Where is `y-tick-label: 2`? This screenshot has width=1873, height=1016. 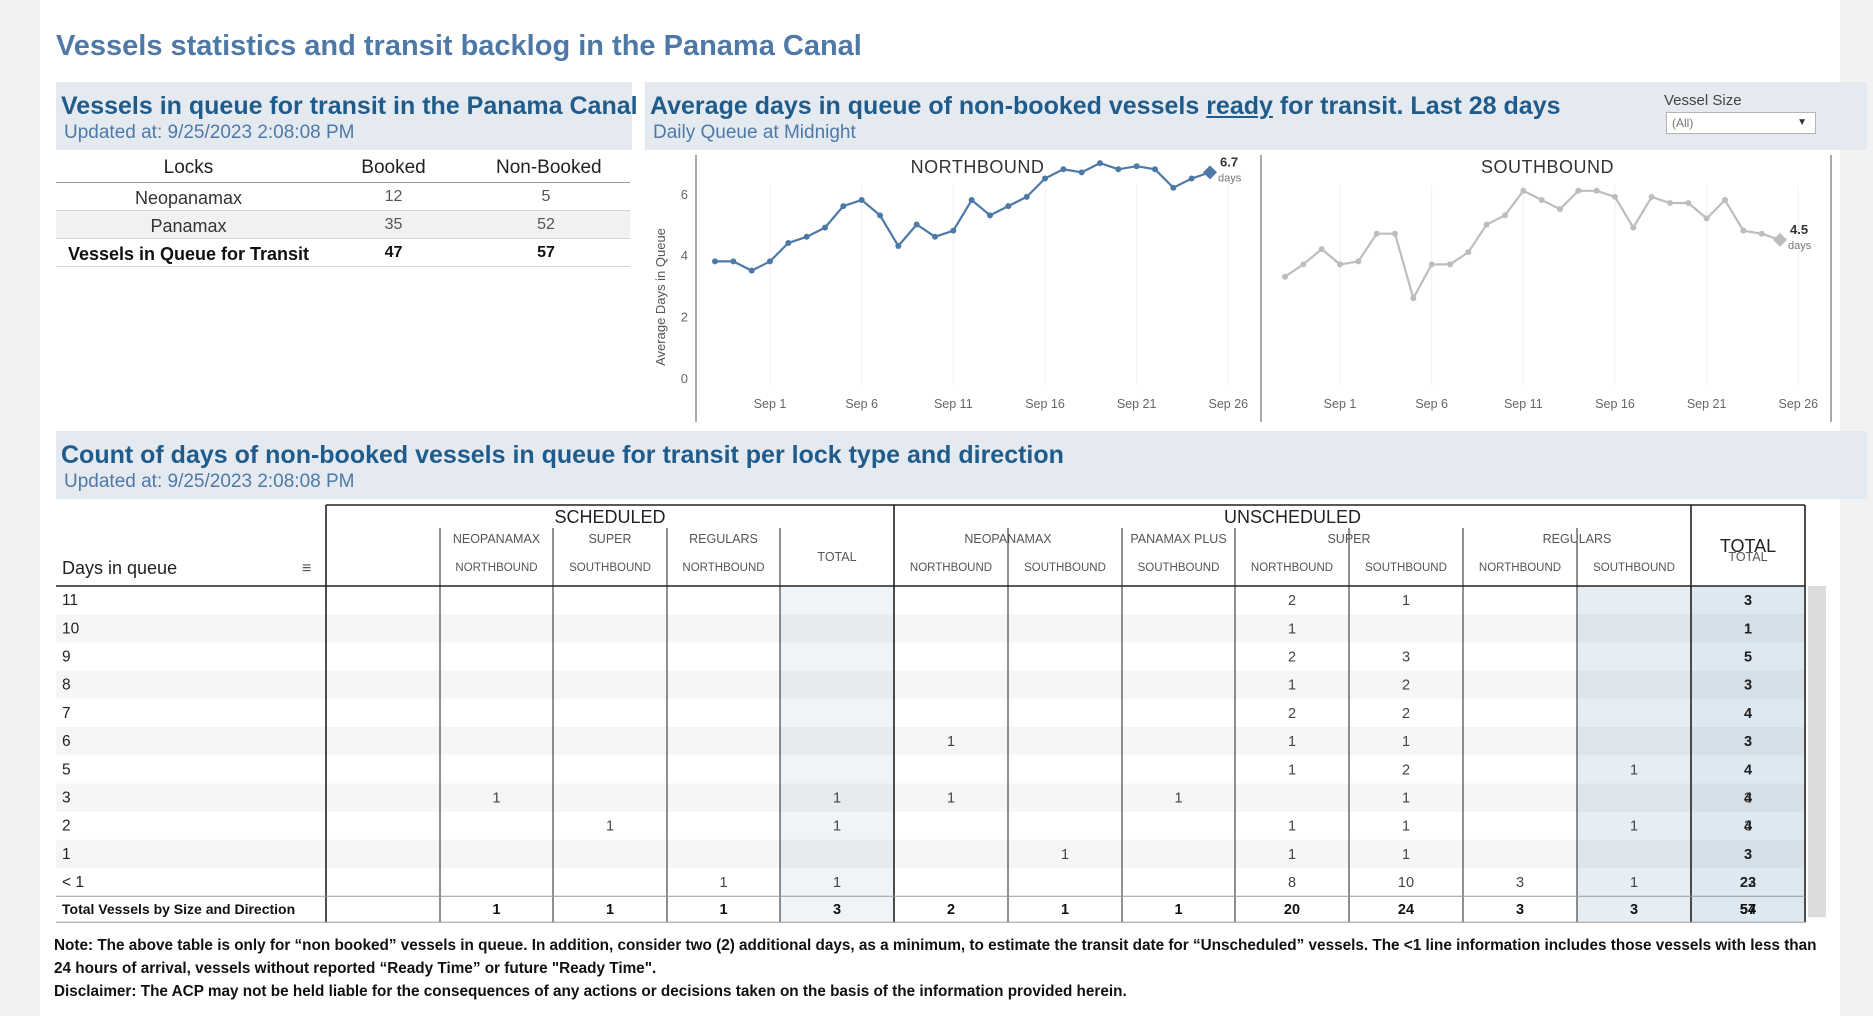
y-tick-label: 2 is located at coordinates (684, 317).